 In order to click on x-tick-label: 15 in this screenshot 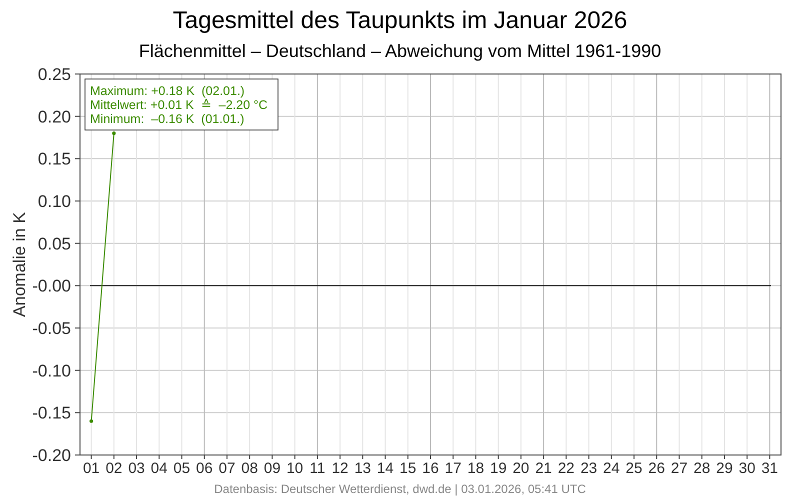, I will do `click(408, 468)`.